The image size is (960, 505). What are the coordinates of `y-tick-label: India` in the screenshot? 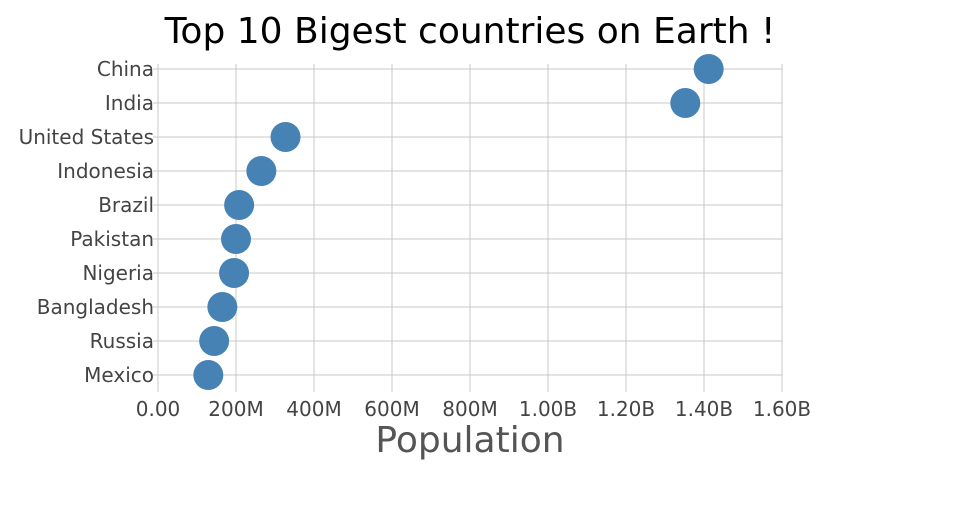 It's located at (129, 103).